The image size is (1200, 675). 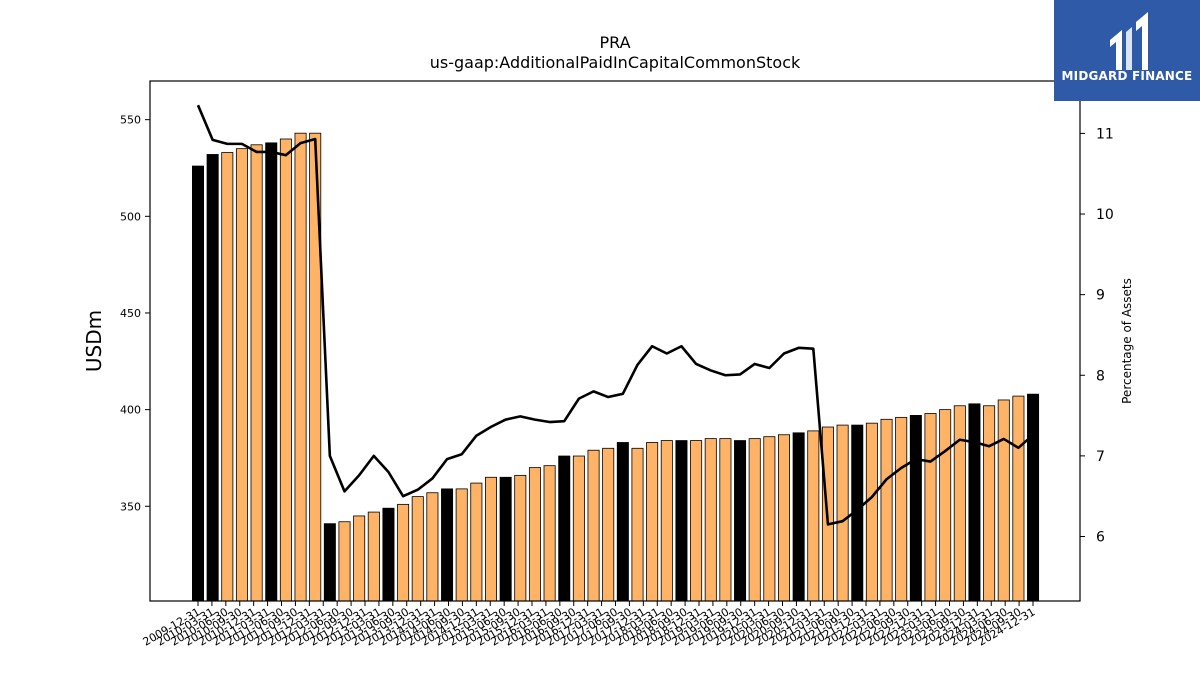 I want to click on y-axis-left: 350 400 450 500 550, so click(x=135, y=313).